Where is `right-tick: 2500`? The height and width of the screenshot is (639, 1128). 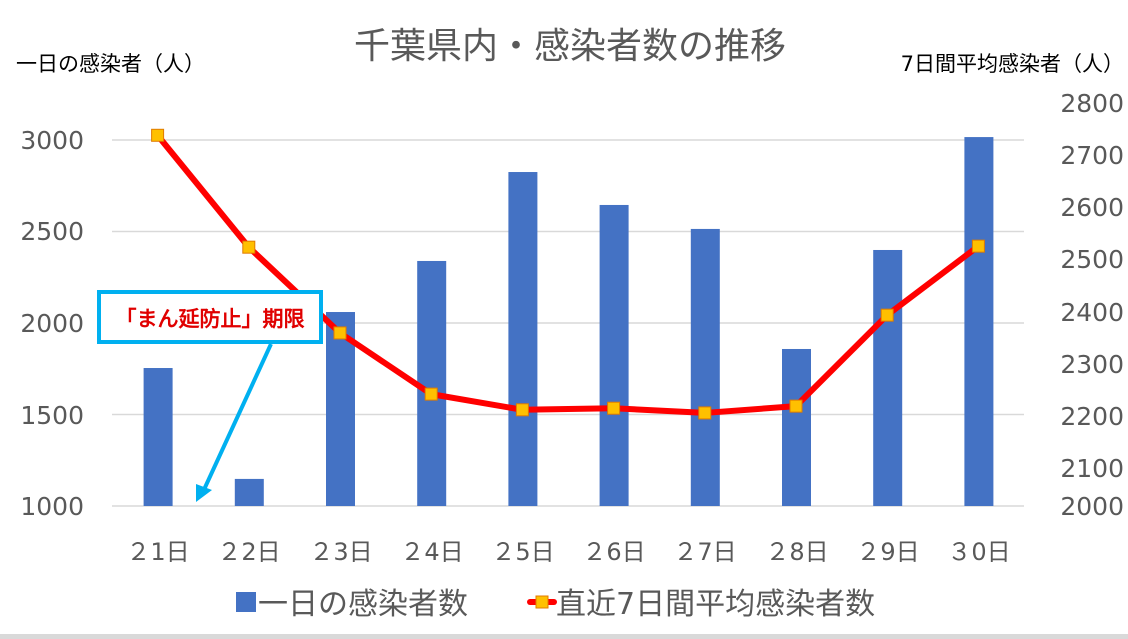 right-tick: 2500 is located at coordinates (1092, 259).